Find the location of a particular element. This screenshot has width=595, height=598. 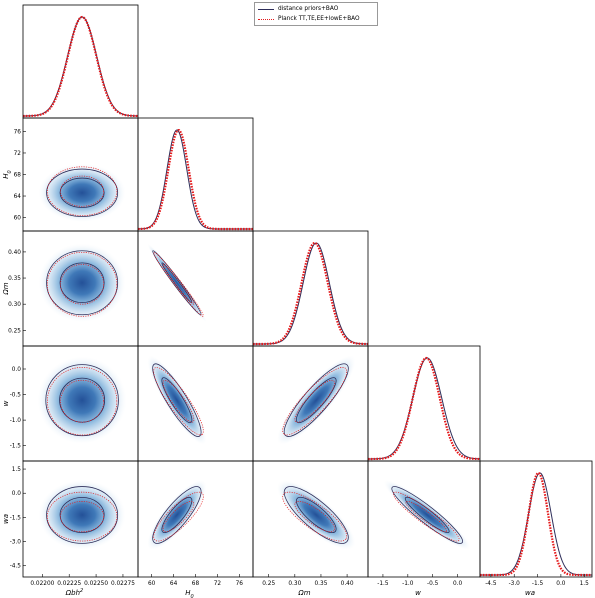

panel-omegam-H0 is located at coordinates (195, 288).